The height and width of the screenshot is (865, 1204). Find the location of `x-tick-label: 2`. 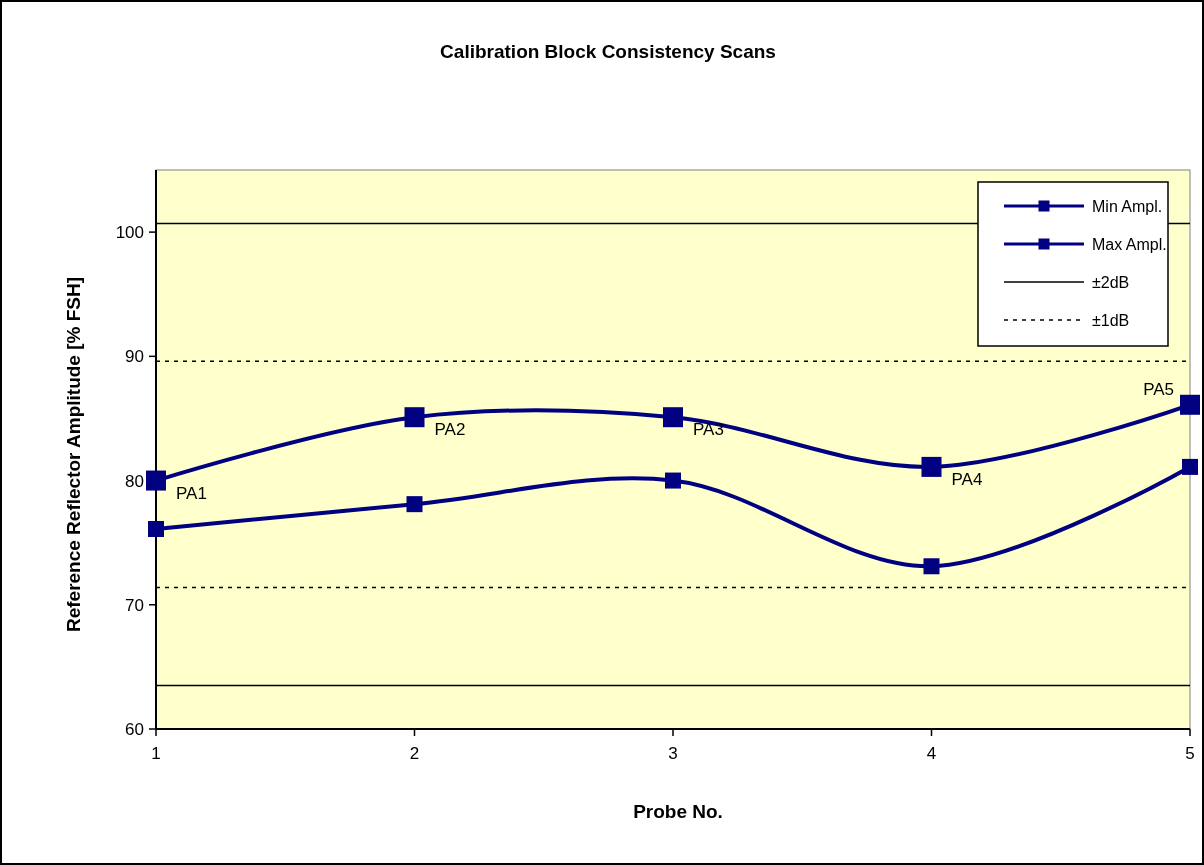

x-tick-label: 2 is located at coordinates (414, 753).